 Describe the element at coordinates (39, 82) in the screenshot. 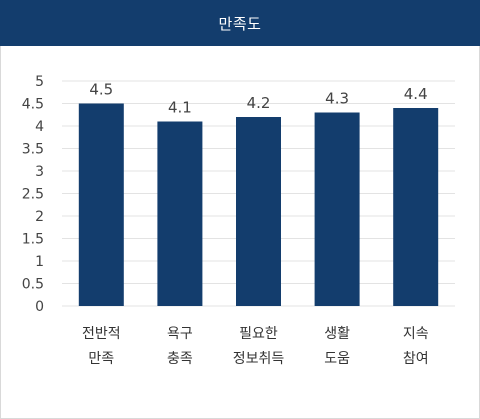

I see `y-tick-label: 5` at that location.